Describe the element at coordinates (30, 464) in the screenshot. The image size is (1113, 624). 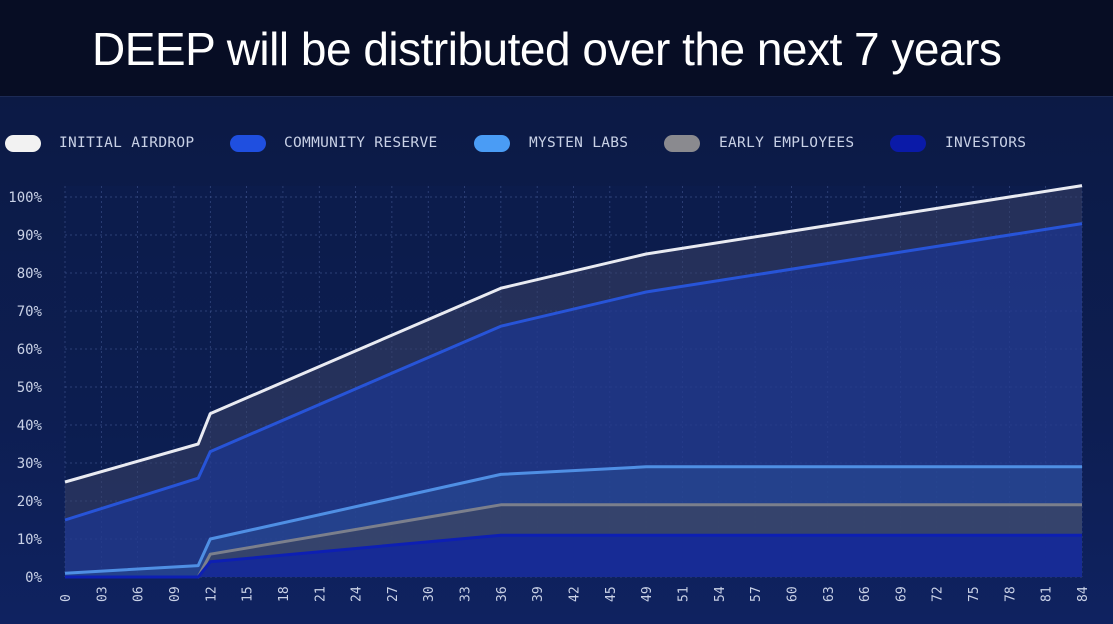
I see `y-tick-label: 30%` at that location.